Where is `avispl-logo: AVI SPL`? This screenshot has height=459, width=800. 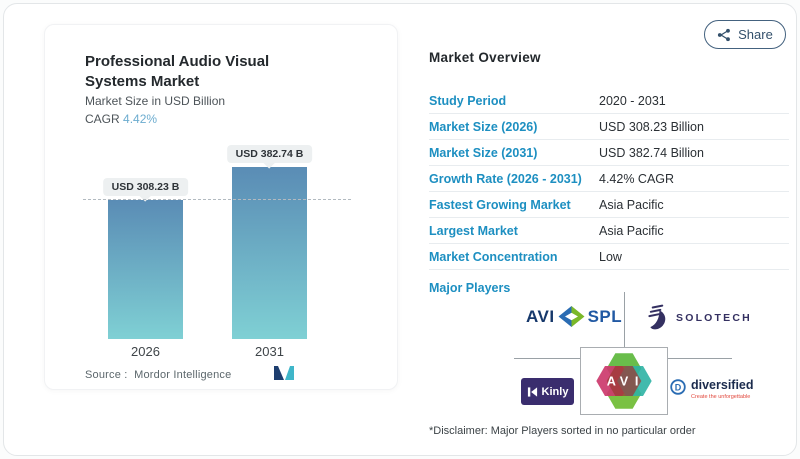 avispl-logo: AVI SPL is located at coordinates (574, 316).